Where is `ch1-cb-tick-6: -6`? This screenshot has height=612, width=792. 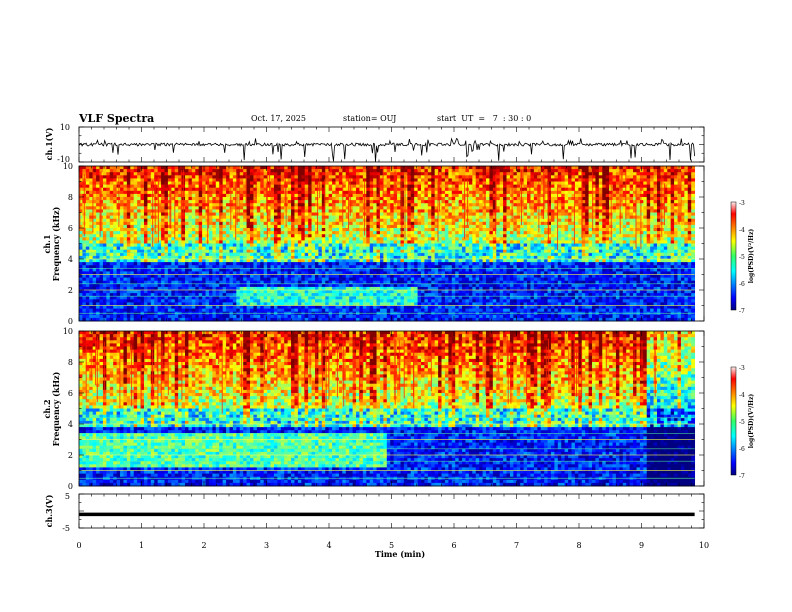 ch1-cb-tick-6: -6 is located at coordinates (742, 284).